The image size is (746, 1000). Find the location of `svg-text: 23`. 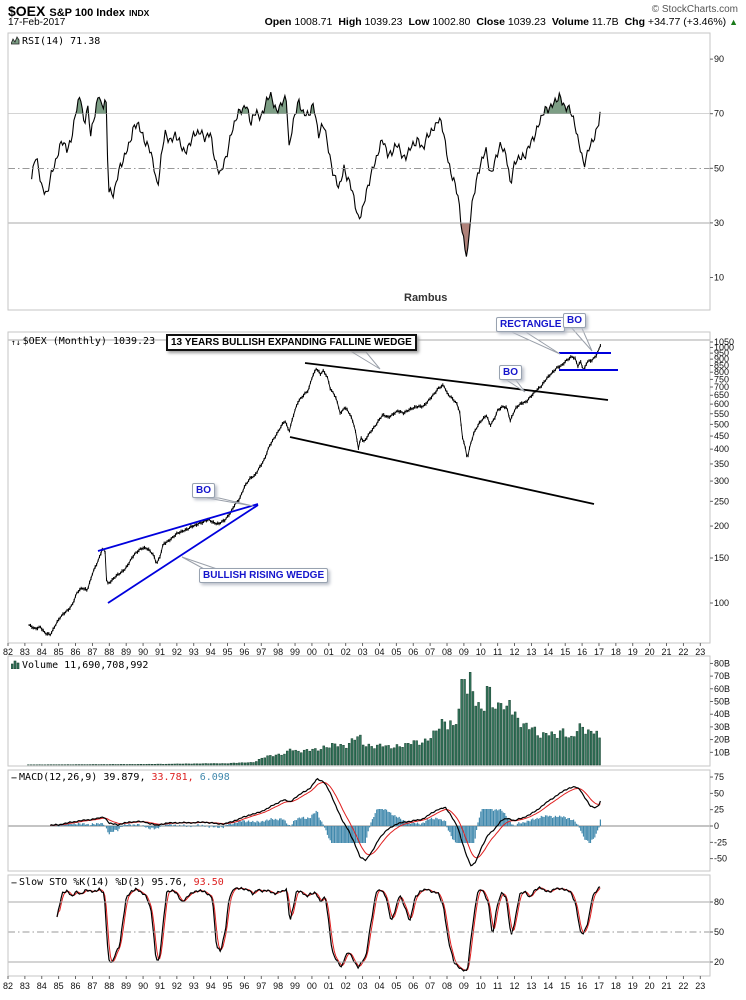

svg-text: 23 is located at coordinates (700, 652).